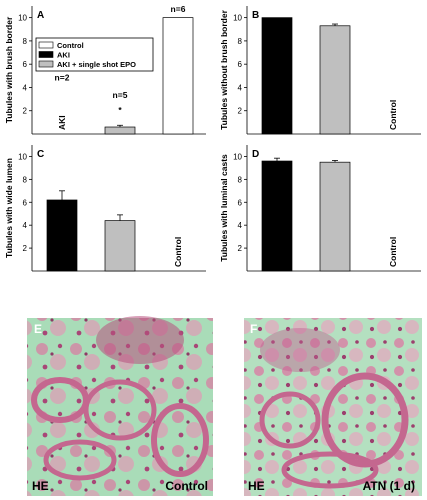 The height and width of the screenshot is (500, 427). I want to click on stain-label-f: HE, so click(256, 486).